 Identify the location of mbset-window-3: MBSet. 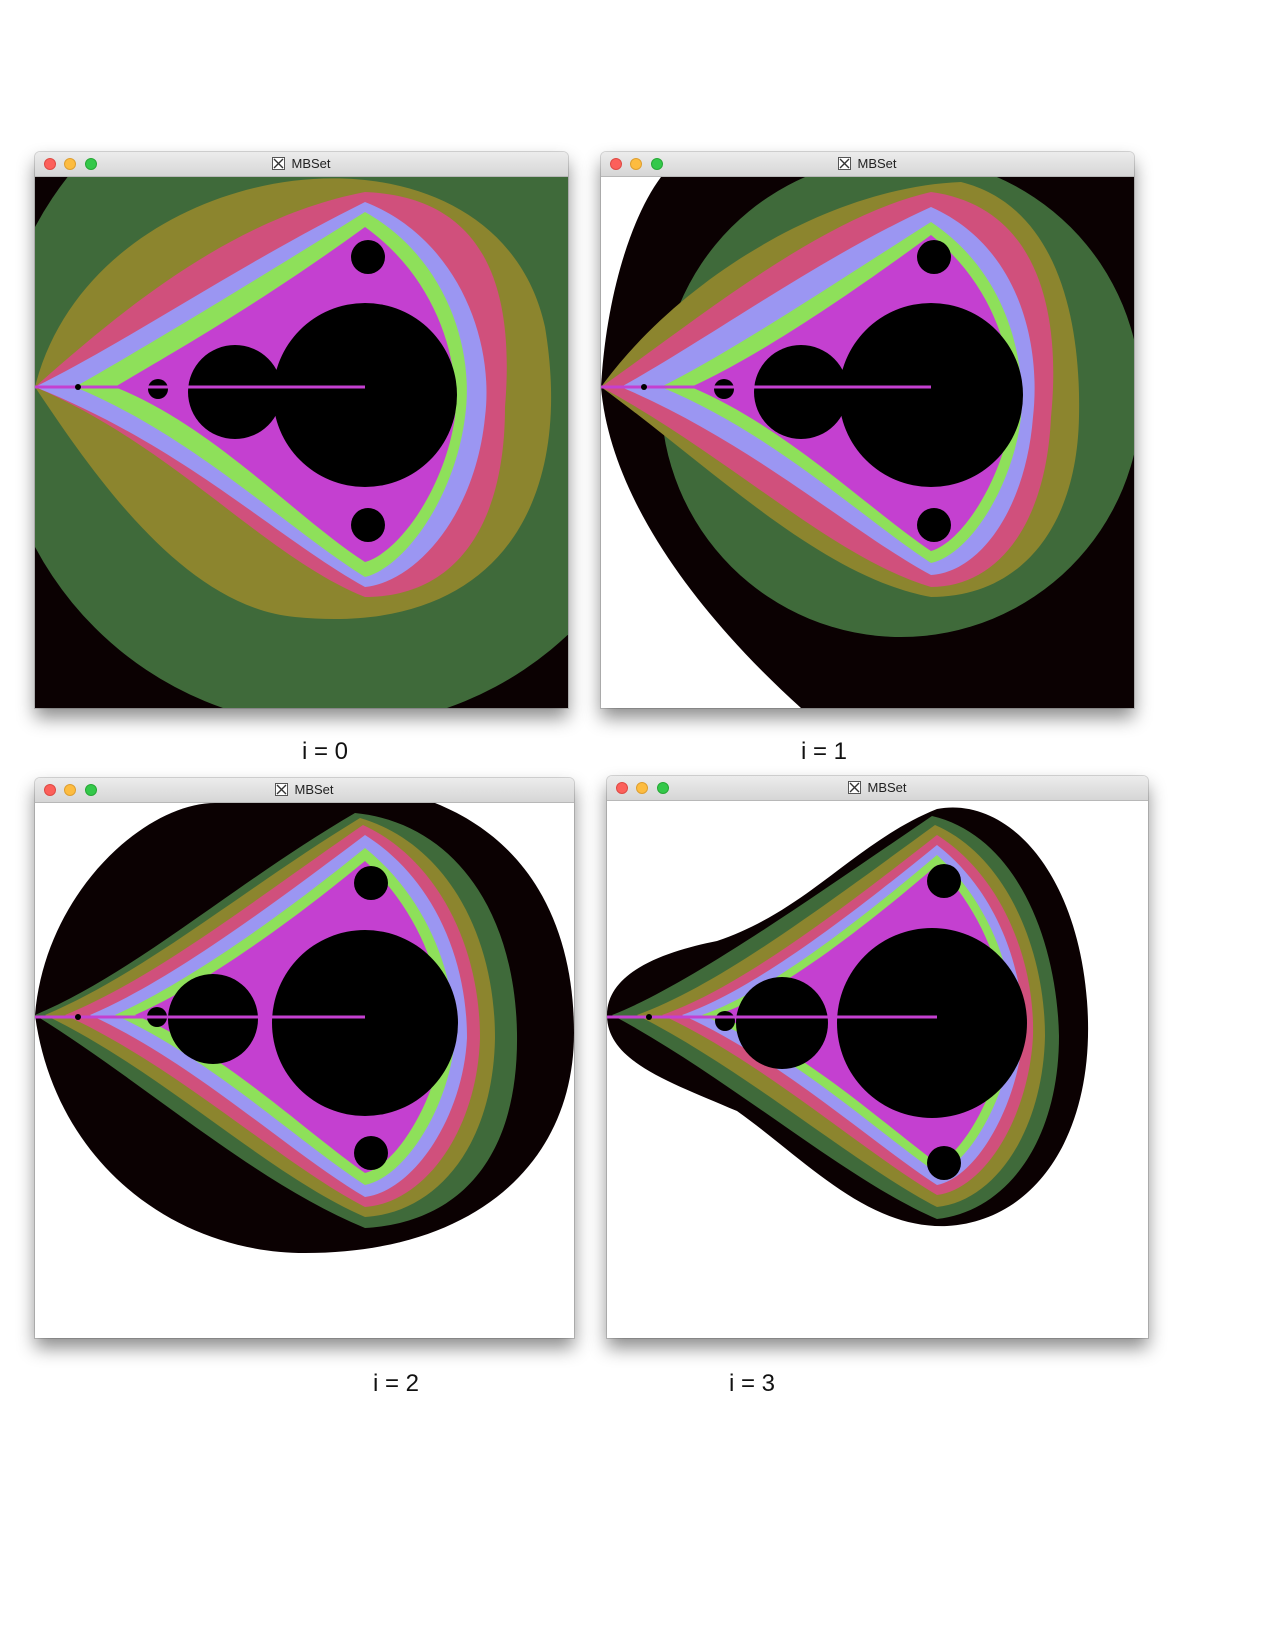
(877, 1057).